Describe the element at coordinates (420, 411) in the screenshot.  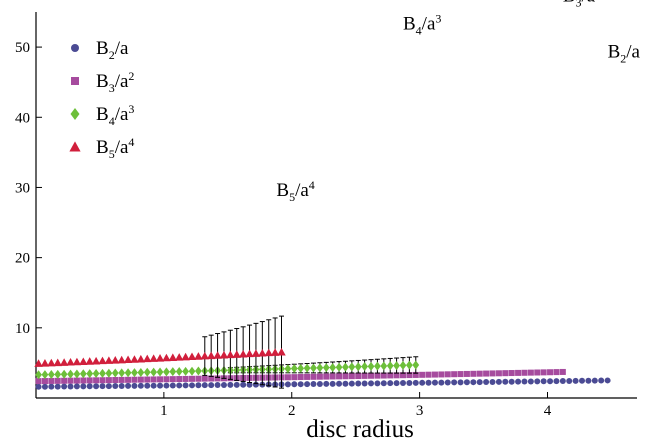
I see `x-tick-label: 3` at that location.